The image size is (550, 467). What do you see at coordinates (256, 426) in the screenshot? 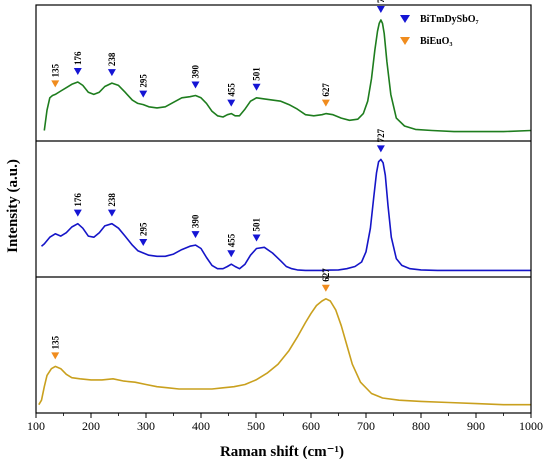
I see `x-tick-label-500: 500` at bounding box center [256, 426].